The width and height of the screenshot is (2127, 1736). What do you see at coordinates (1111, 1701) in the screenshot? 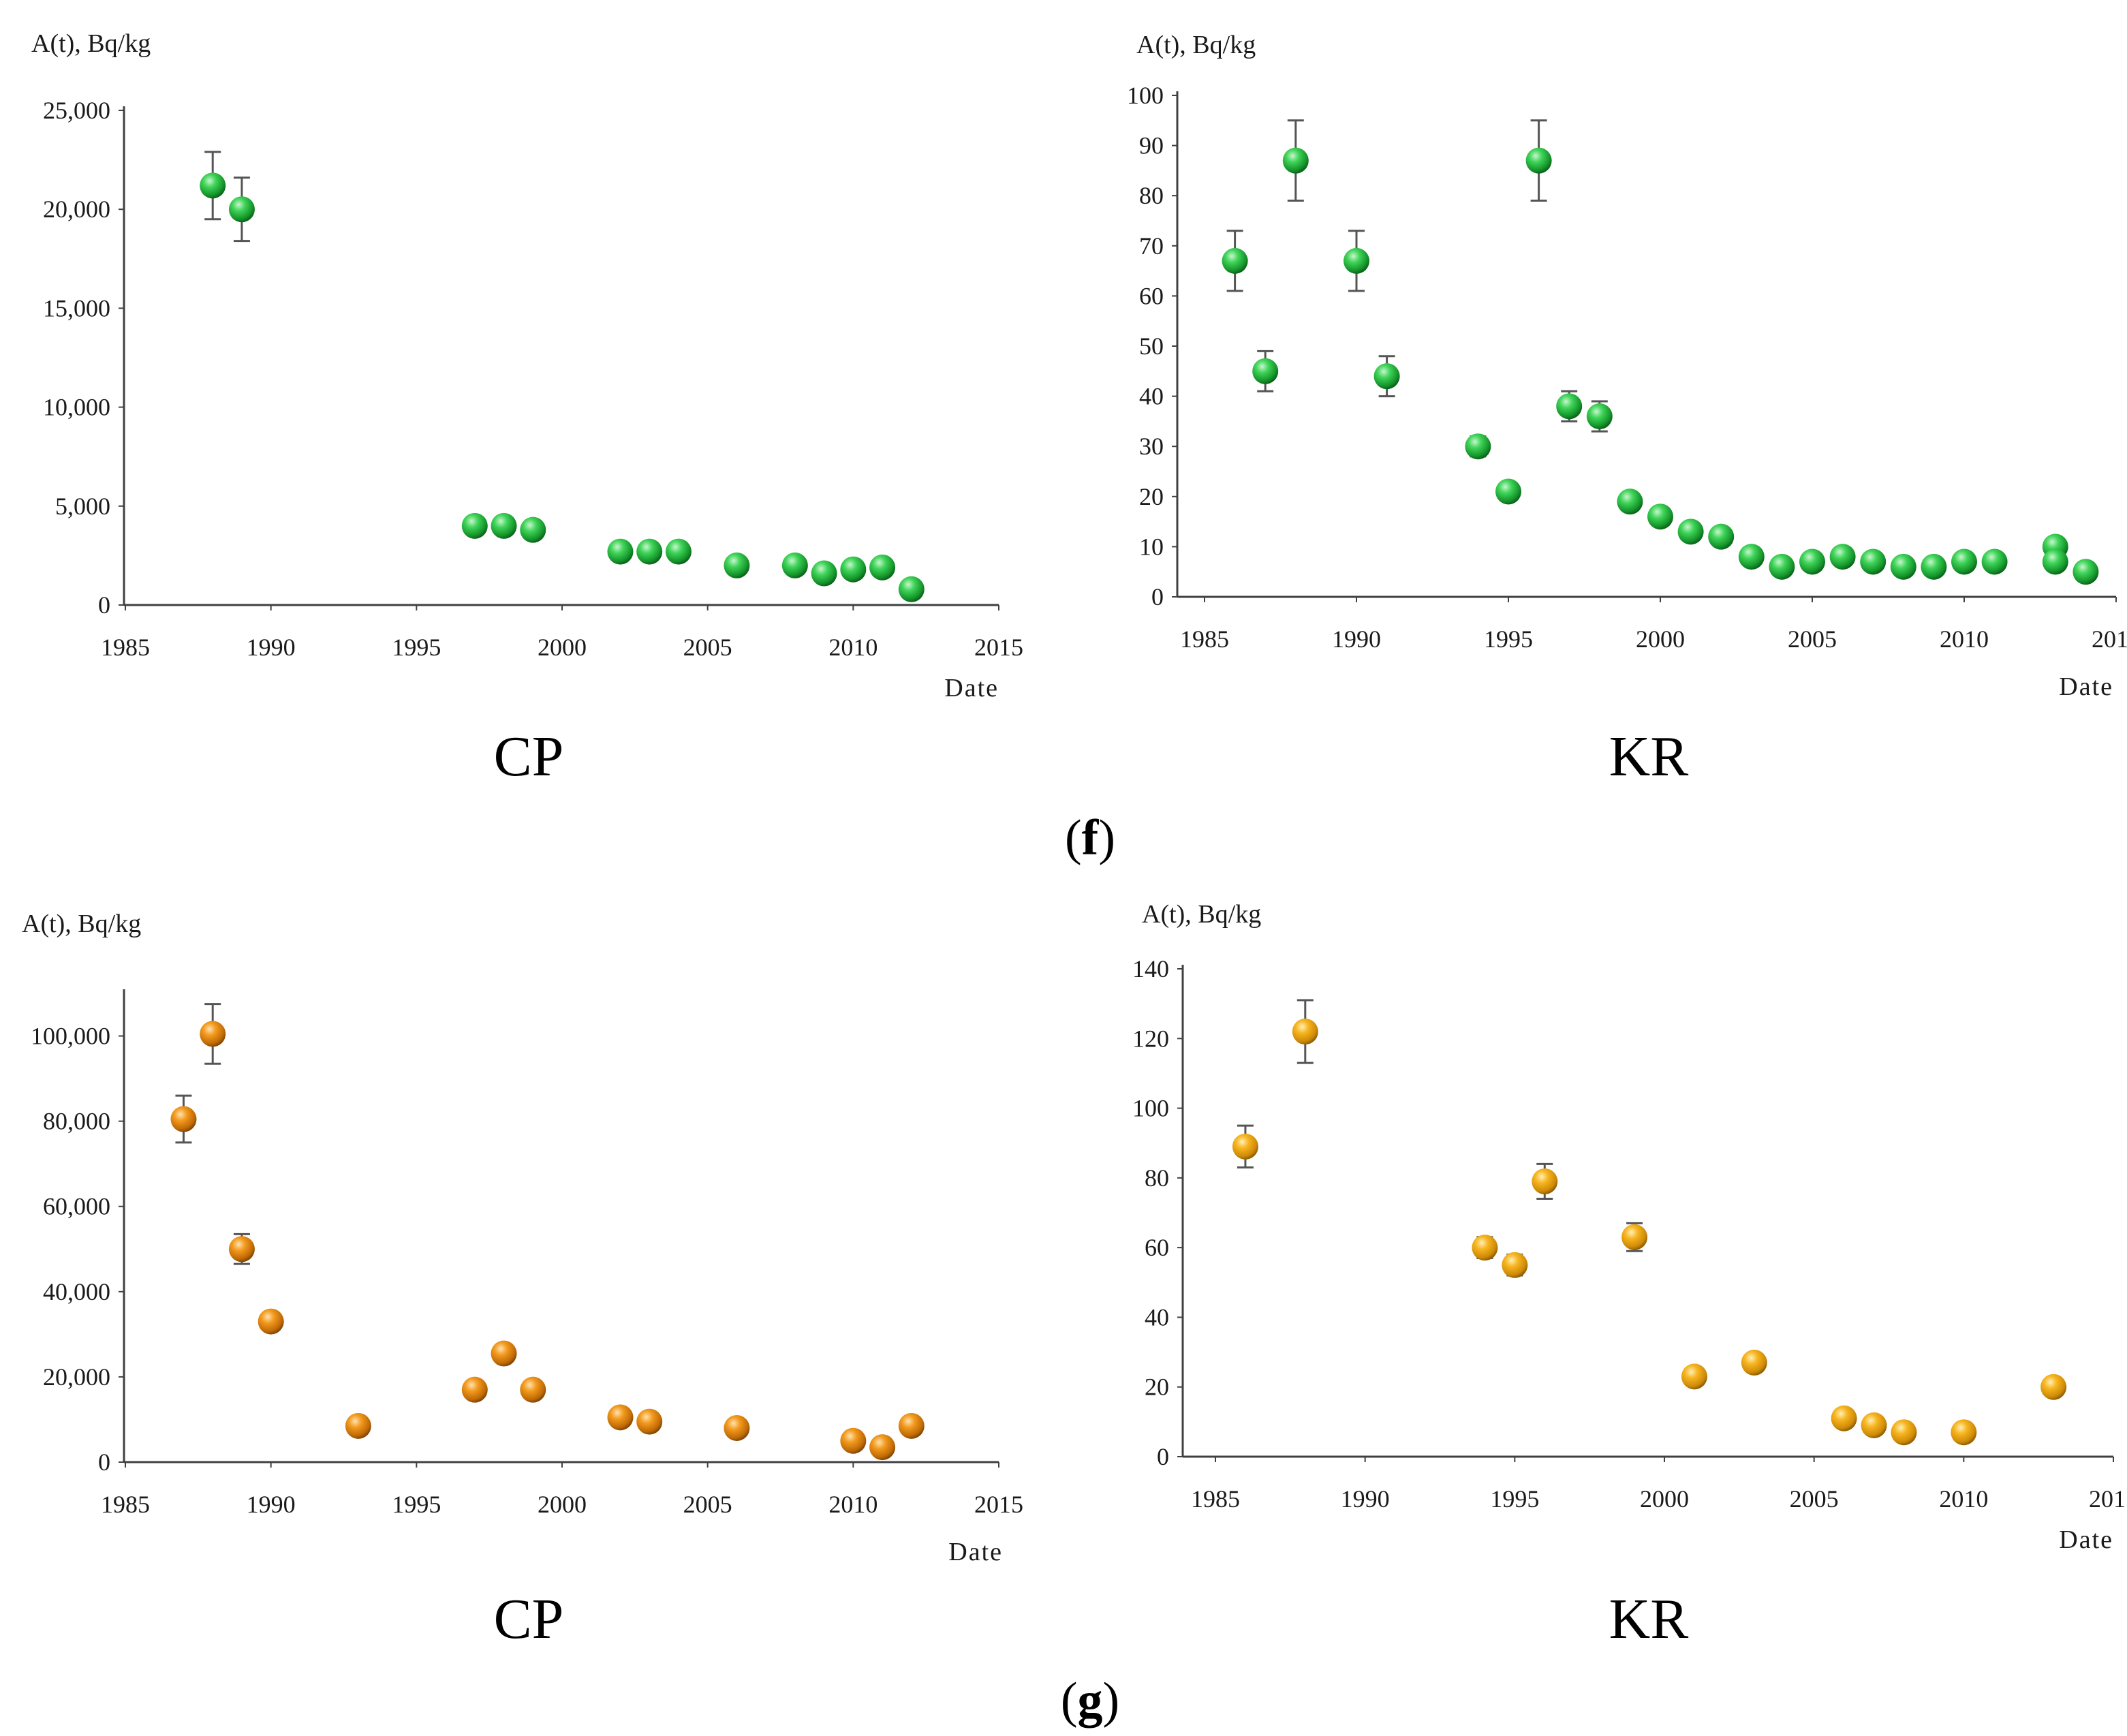
I see `panel-label-close: )` at bounding box center [1111, 1701].